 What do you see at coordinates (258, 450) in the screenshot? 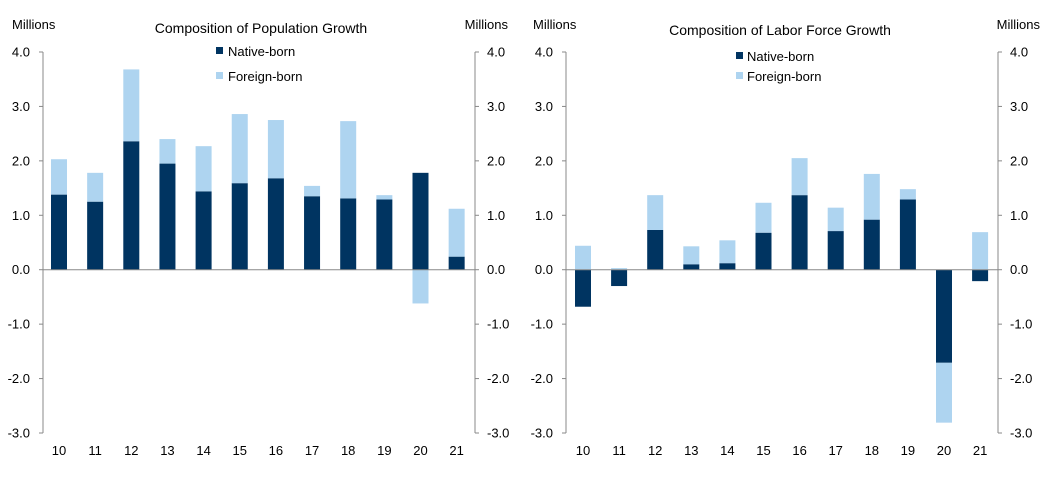
I see `x-axis-tick-labels: 10 11 12 13 14 15 16 17 18 19 20 21` at bounding box center [258, 450].